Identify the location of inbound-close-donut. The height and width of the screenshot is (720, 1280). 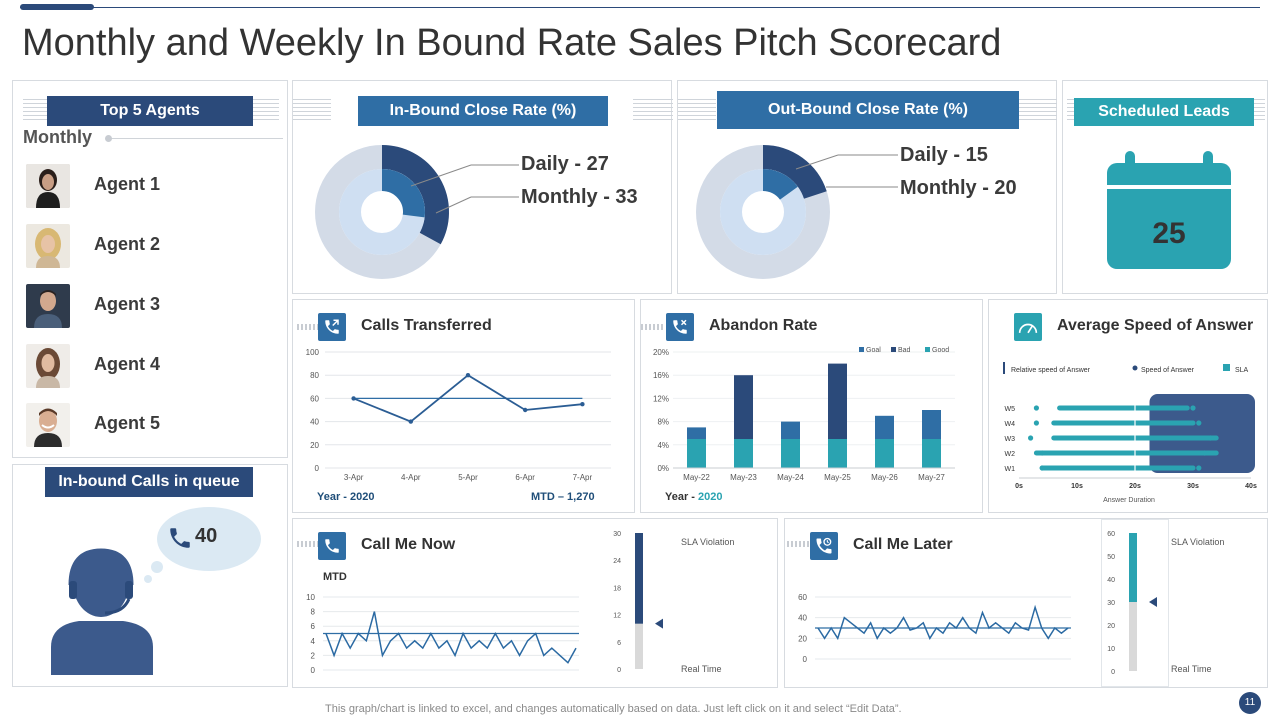
(417, 212).